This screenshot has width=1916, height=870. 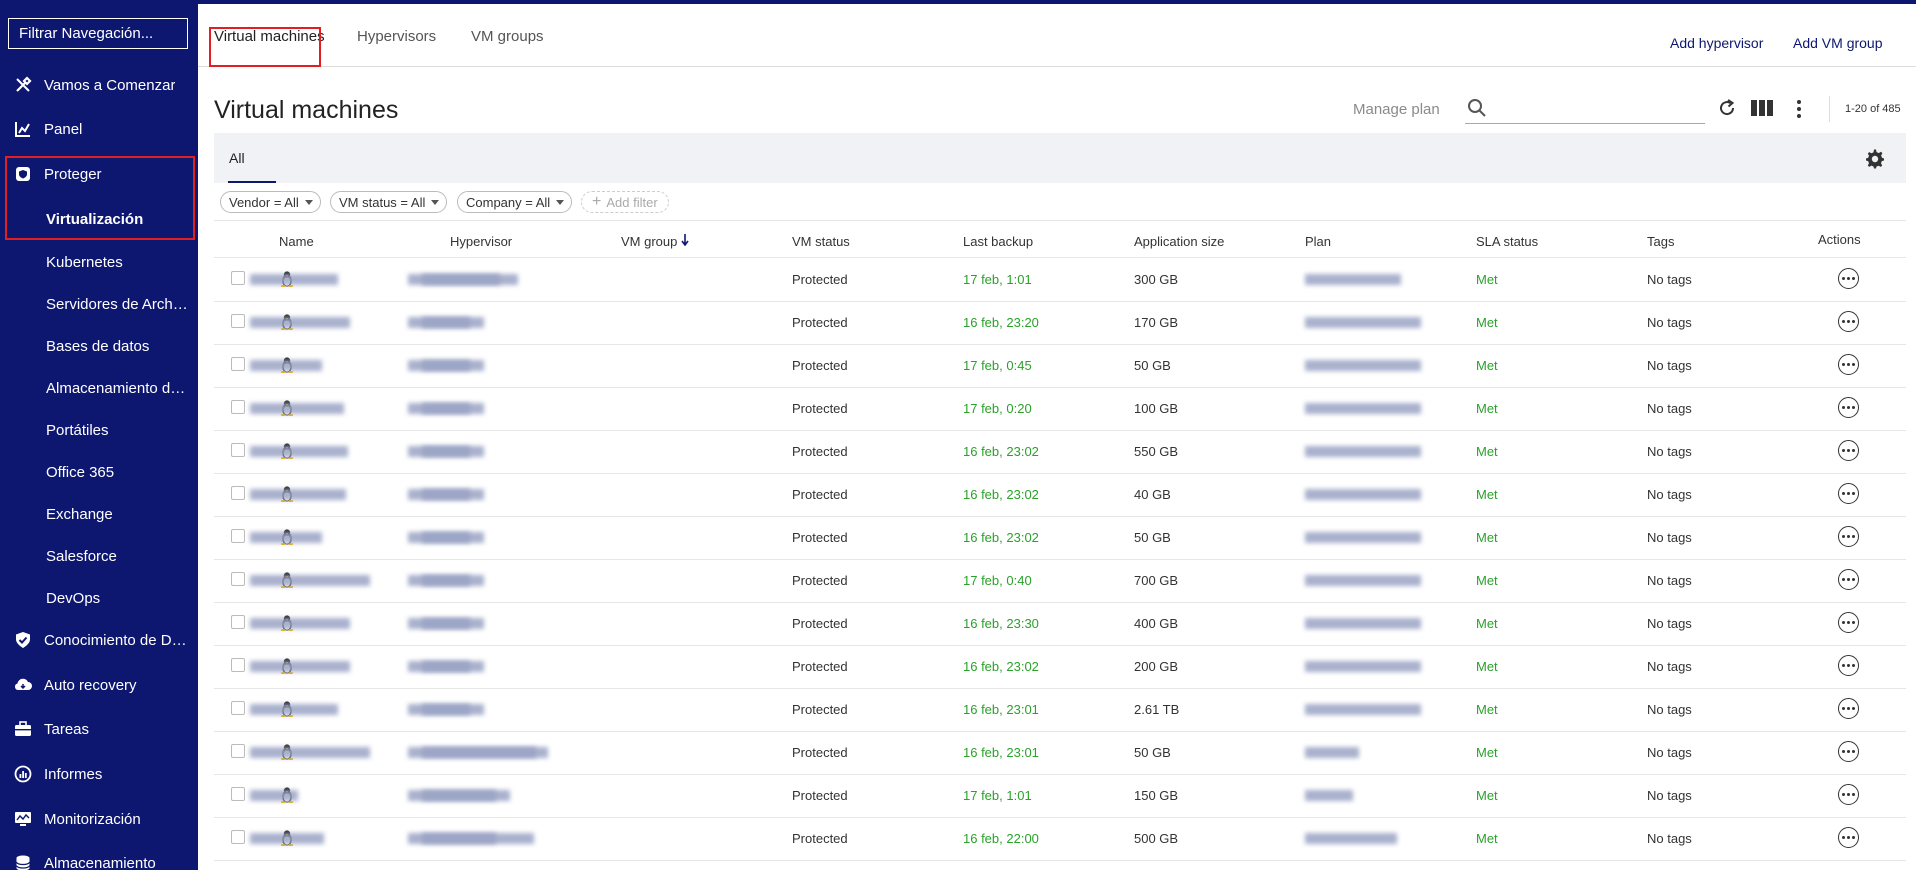 I want to click on column-header-hypervisor: Hypervisor, so click(x=481, y=241).